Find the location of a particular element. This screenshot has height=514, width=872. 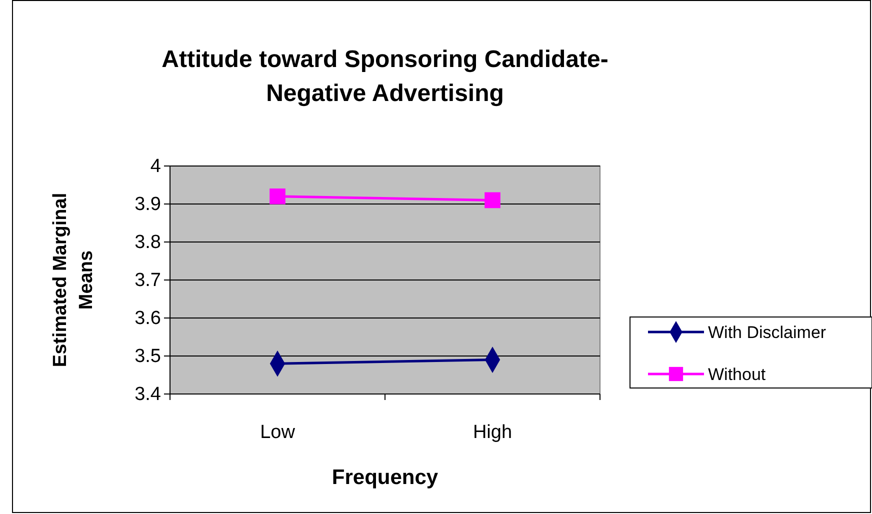

y-tick-label: 3.4 is located at coordinates (148, 395).